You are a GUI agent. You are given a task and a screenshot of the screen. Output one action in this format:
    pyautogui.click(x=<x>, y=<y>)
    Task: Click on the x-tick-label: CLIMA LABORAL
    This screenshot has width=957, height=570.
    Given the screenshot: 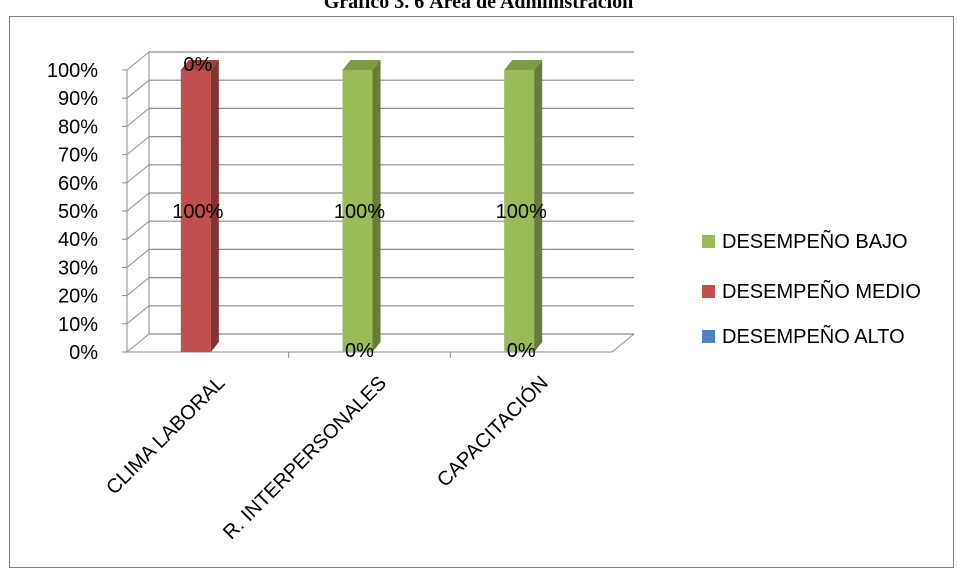 What is the action you would take?
    pyautogui.click(x=165, y=435)
    